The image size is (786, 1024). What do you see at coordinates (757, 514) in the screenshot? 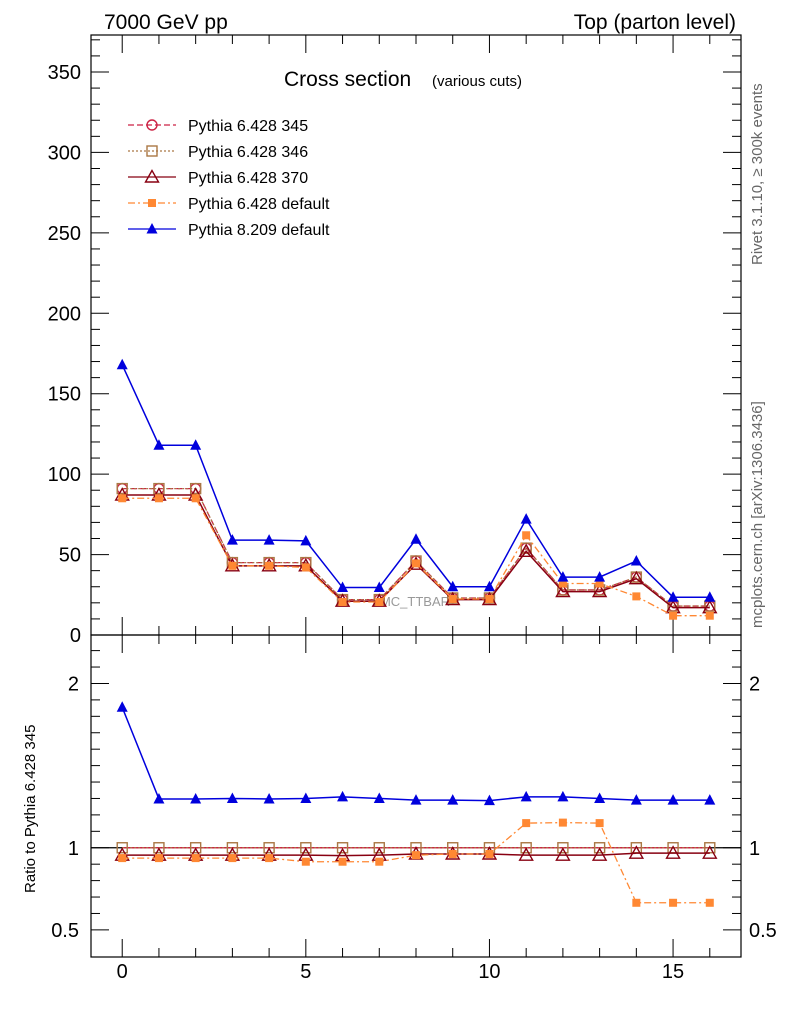
I see `mcplots-reference-text: mcplots.cern.ch [arXiv:1306.3436]` at bounding box center [757, 514].